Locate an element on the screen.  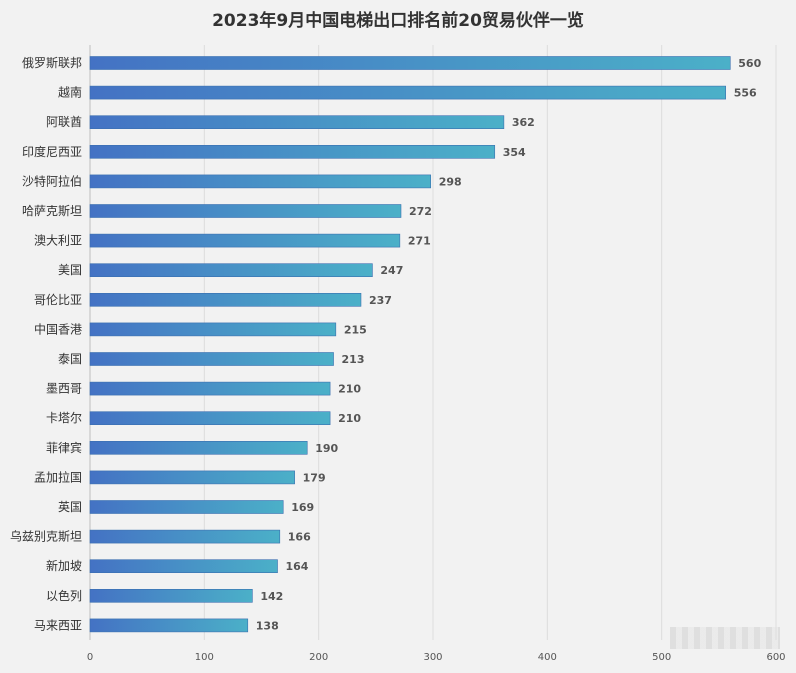
value-label: 138 is located at coordinates (267, 625).